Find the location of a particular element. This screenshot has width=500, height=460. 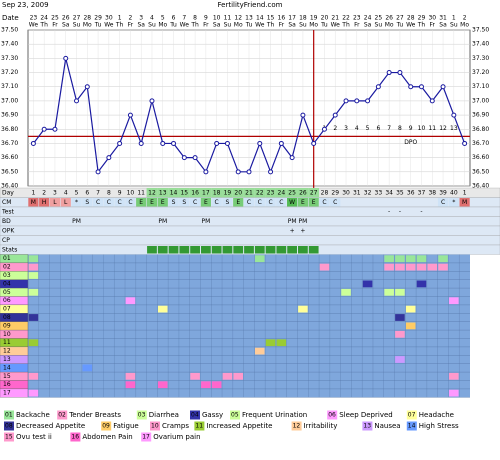

chart-date: Sep 23, 2009 is located at coordinates (25, 5).